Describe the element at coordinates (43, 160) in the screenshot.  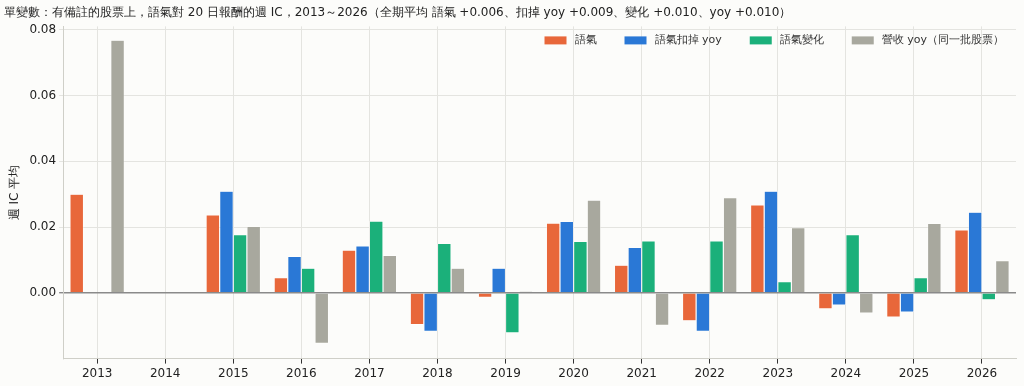
I see `y-tick-label: 0.04` at that location.